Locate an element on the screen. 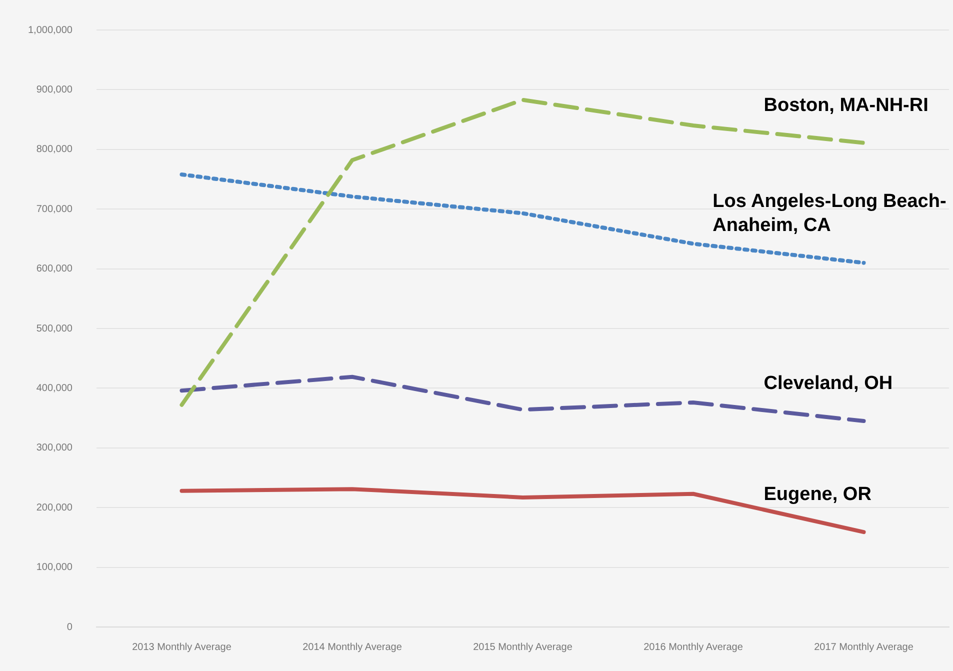 The image size is (953, 671). x-tick-label: 2013 Monthly Average is located at coordinates (182, 647).